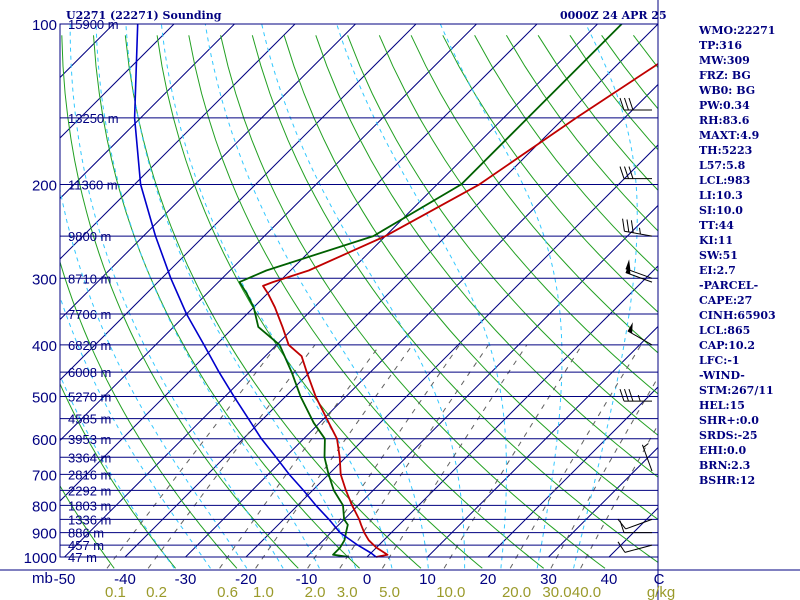 Image resolution: width=800 pixels, height=600 pixels. I want to click on index-item: TH:5223, so click(726, 150).